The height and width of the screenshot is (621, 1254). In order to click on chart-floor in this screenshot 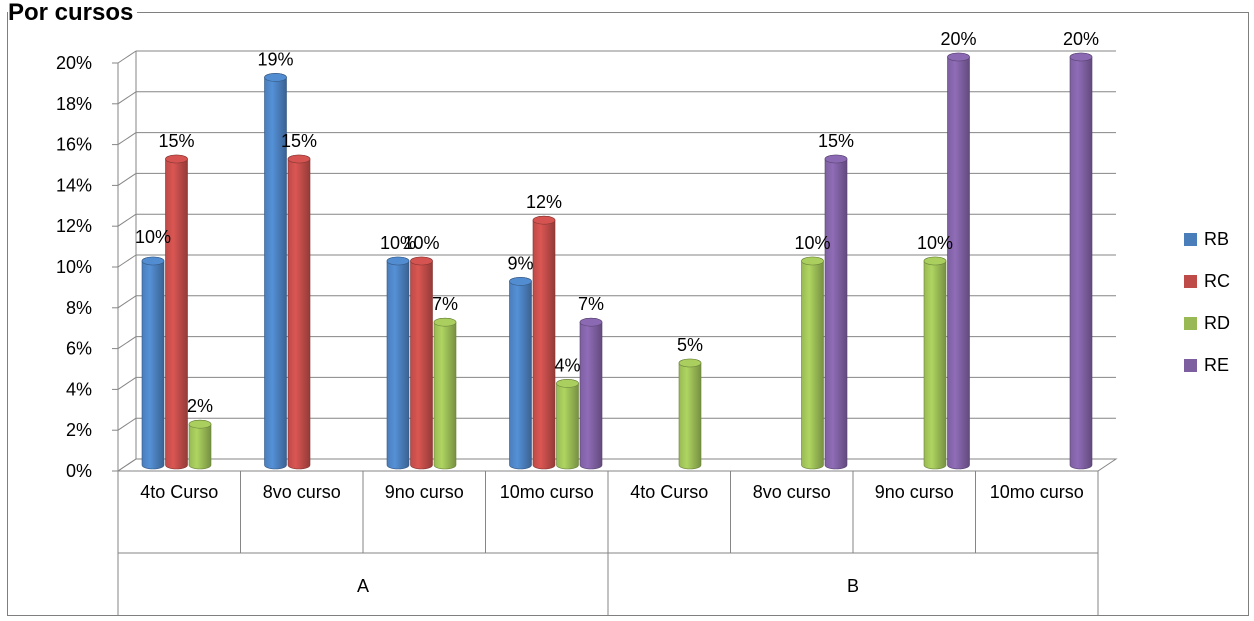, I will do `click(617, 465)`.